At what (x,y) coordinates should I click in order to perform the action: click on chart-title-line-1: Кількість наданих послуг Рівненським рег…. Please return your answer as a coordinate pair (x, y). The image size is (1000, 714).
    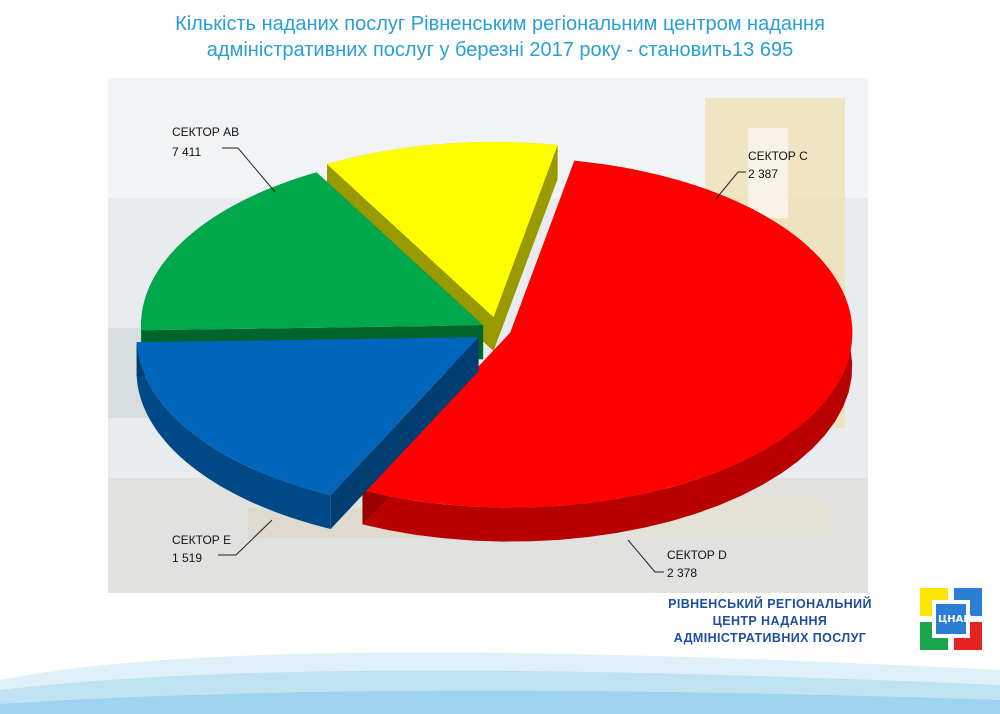
    Looking at the image, I should click on (500, 24).